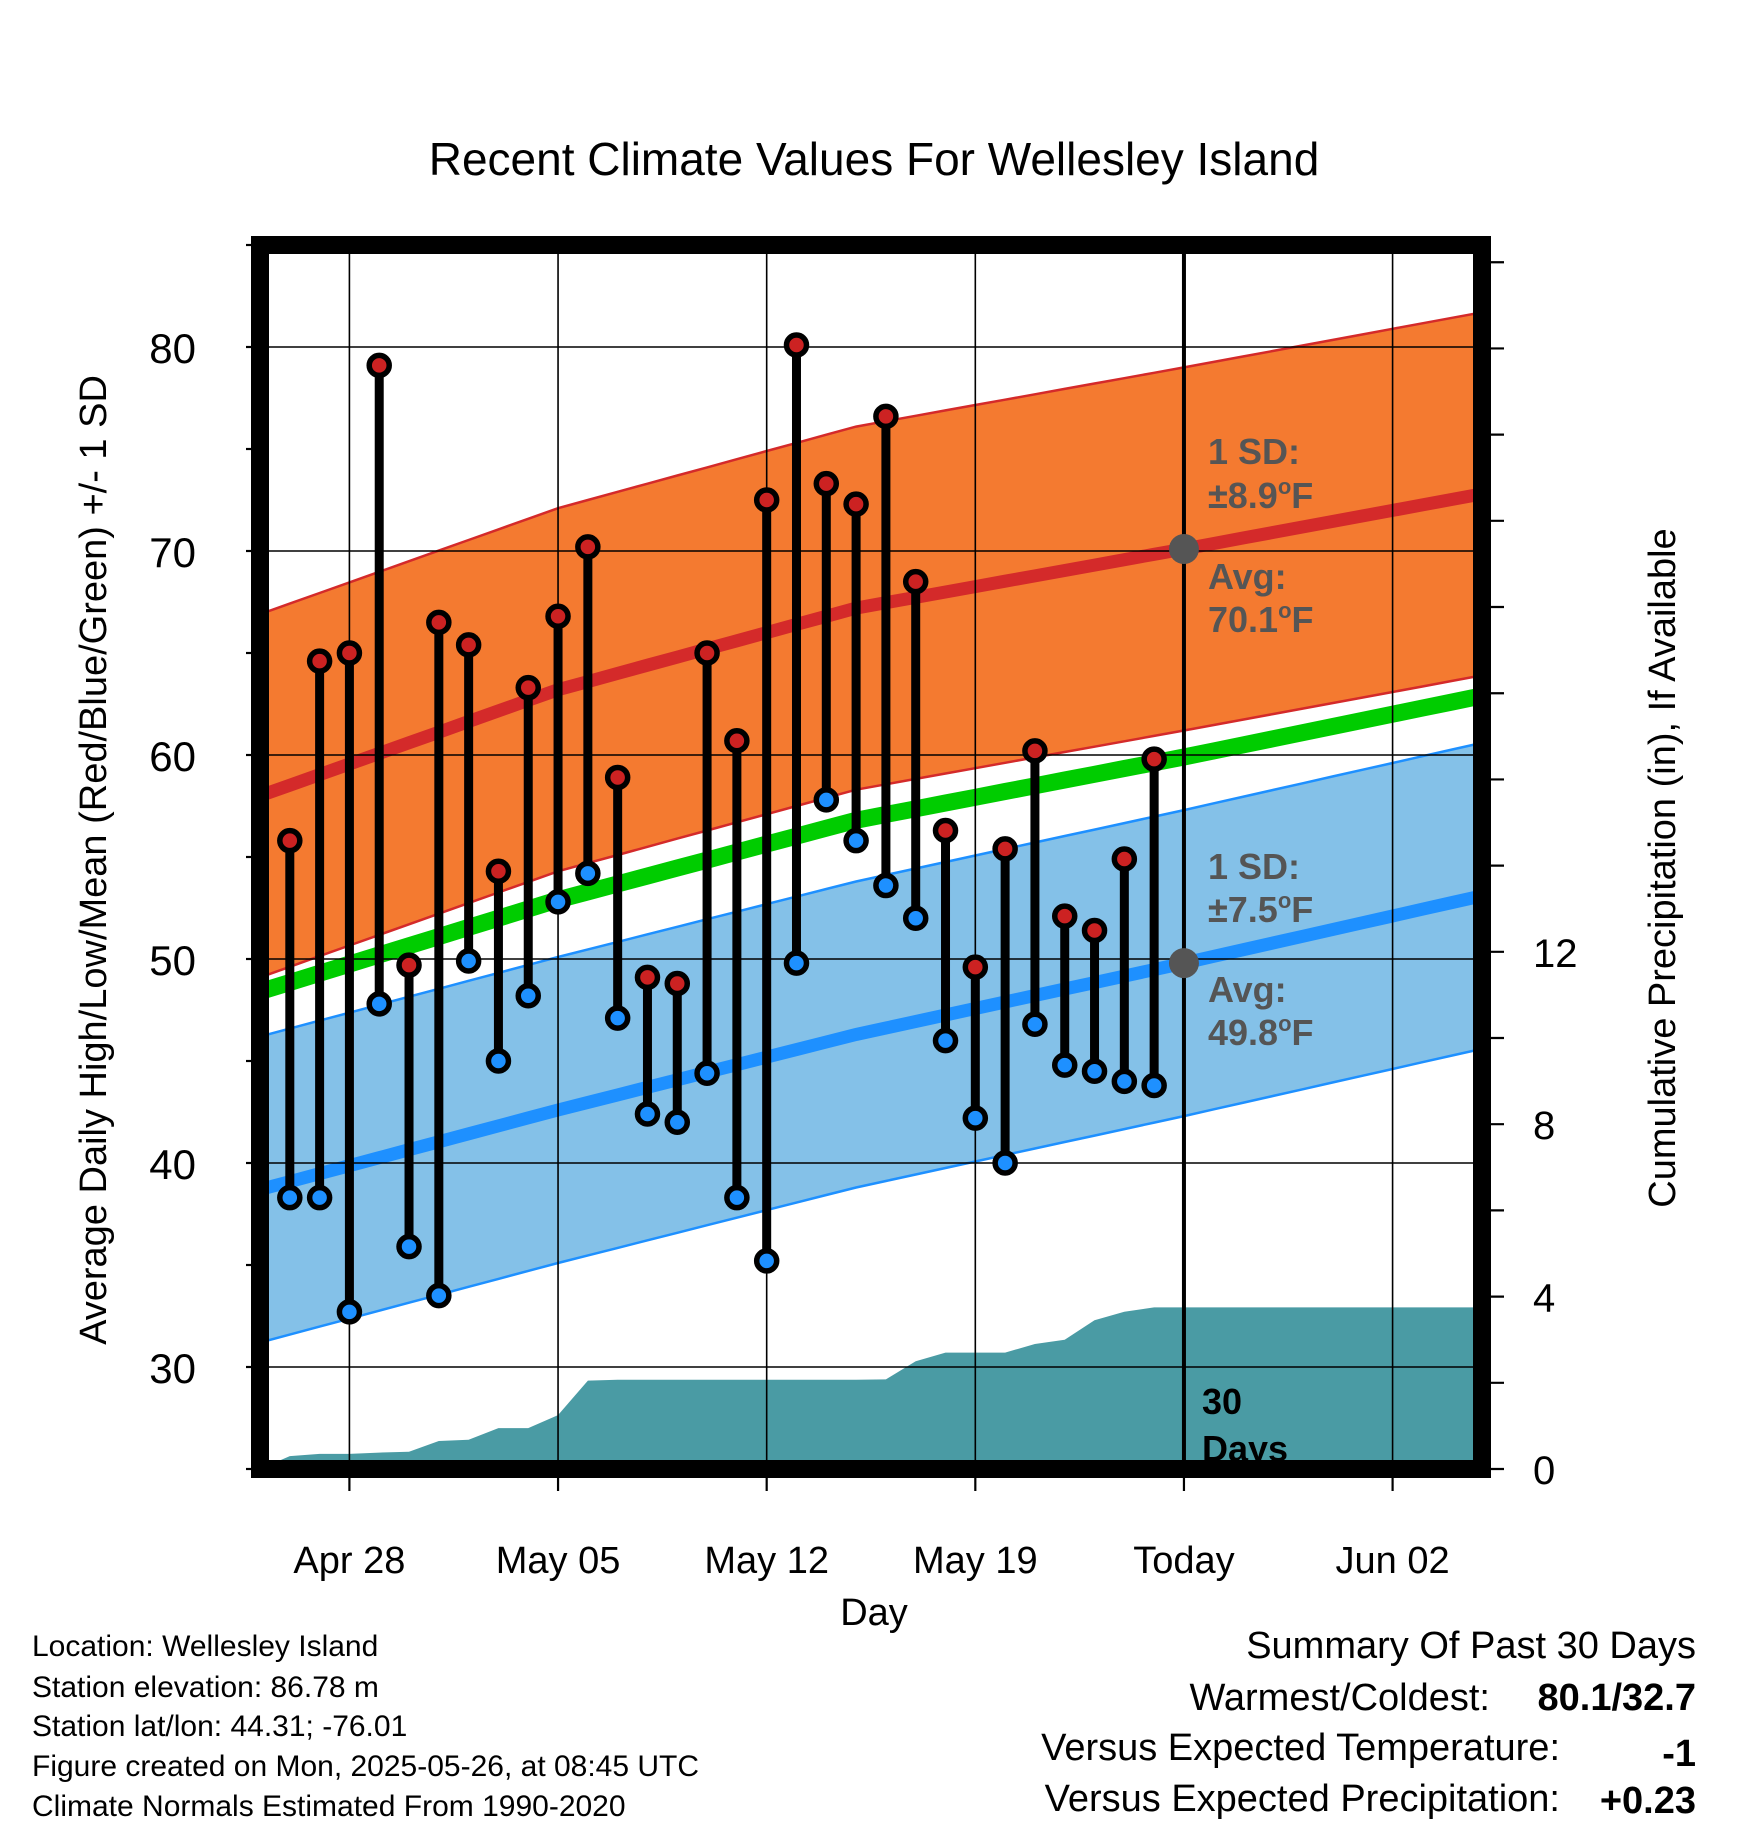 This screenshot has height=1828, width=1748. I want to click on high-sd-value: ±8.9oF, so click(1260, 495).